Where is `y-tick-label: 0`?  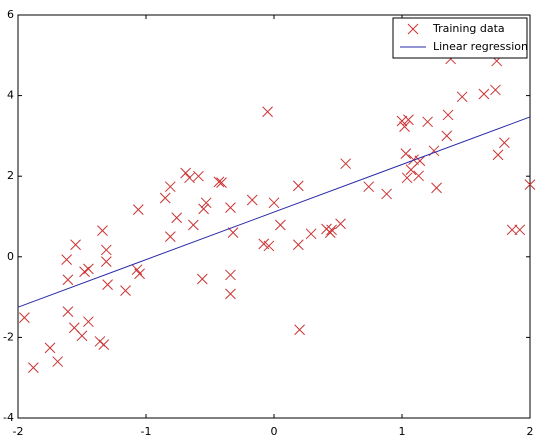
y-tick-label: 0 is located at coordinates (10, 256).